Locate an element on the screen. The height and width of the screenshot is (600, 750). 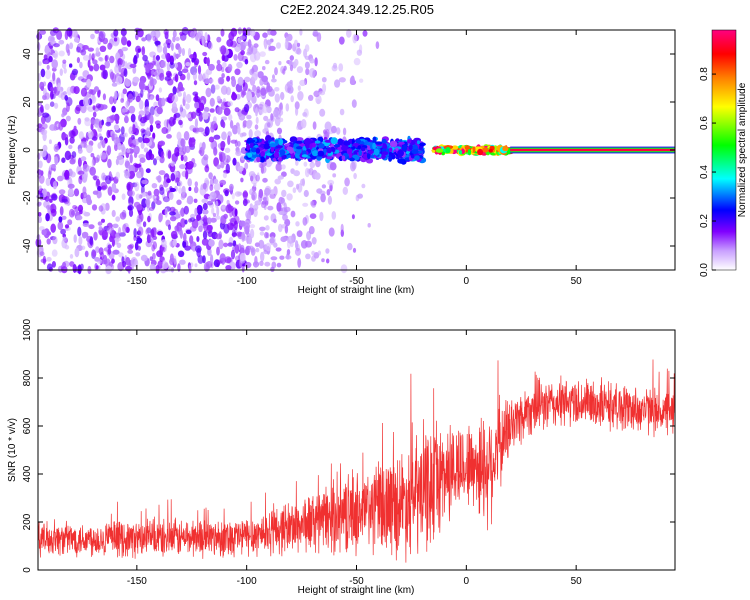
y-tick-label: 40 is located at coordinates (27, 54).